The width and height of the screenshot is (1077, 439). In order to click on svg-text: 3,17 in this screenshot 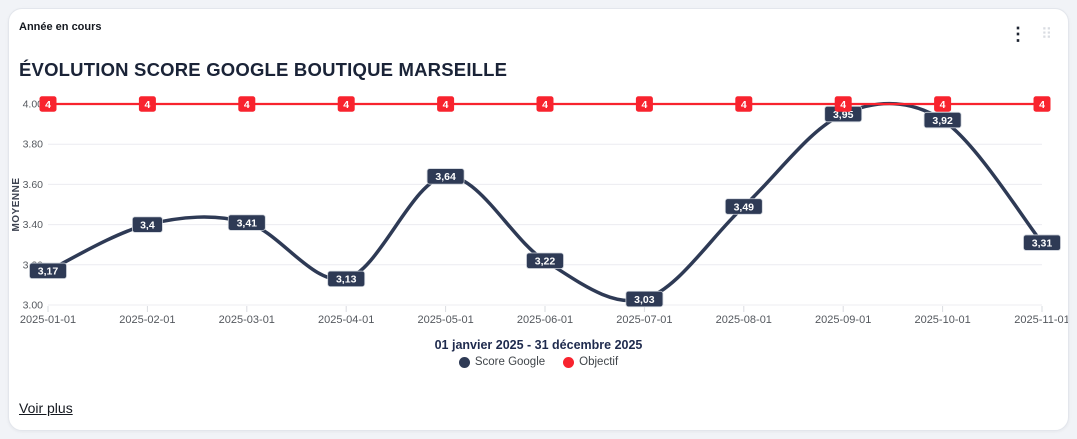, I will do `click(48, 272)`.